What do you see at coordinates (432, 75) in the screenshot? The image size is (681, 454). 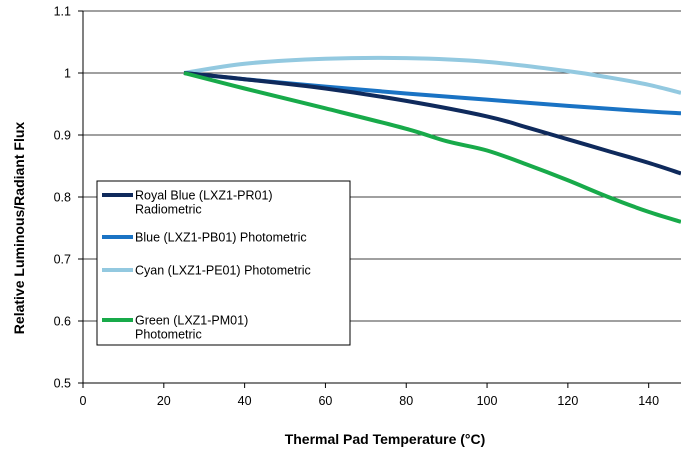 I see `series-line` at bounding box center [432, 75].